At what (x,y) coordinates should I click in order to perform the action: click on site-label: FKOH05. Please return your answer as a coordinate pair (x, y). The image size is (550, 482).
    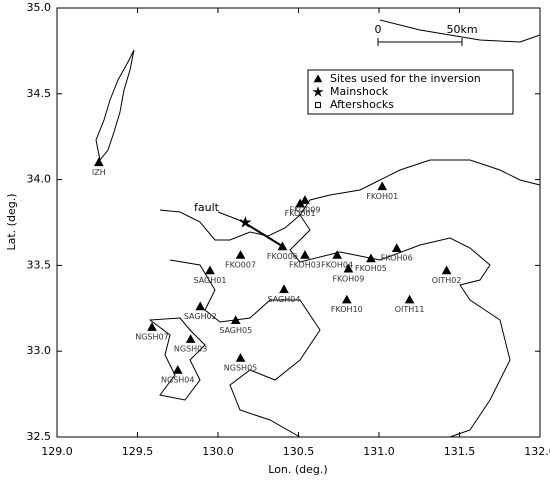
    Looking at the image, I should click on (371, 268).